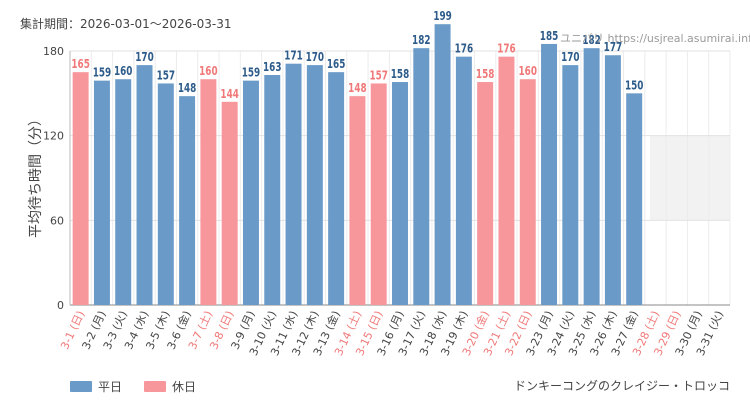 The width and height of the screenshot is (750, 410). What do you see at coordinates (229, 94) in the screenshot?
I see `data-label: 144` at bounding box center [229, 94].